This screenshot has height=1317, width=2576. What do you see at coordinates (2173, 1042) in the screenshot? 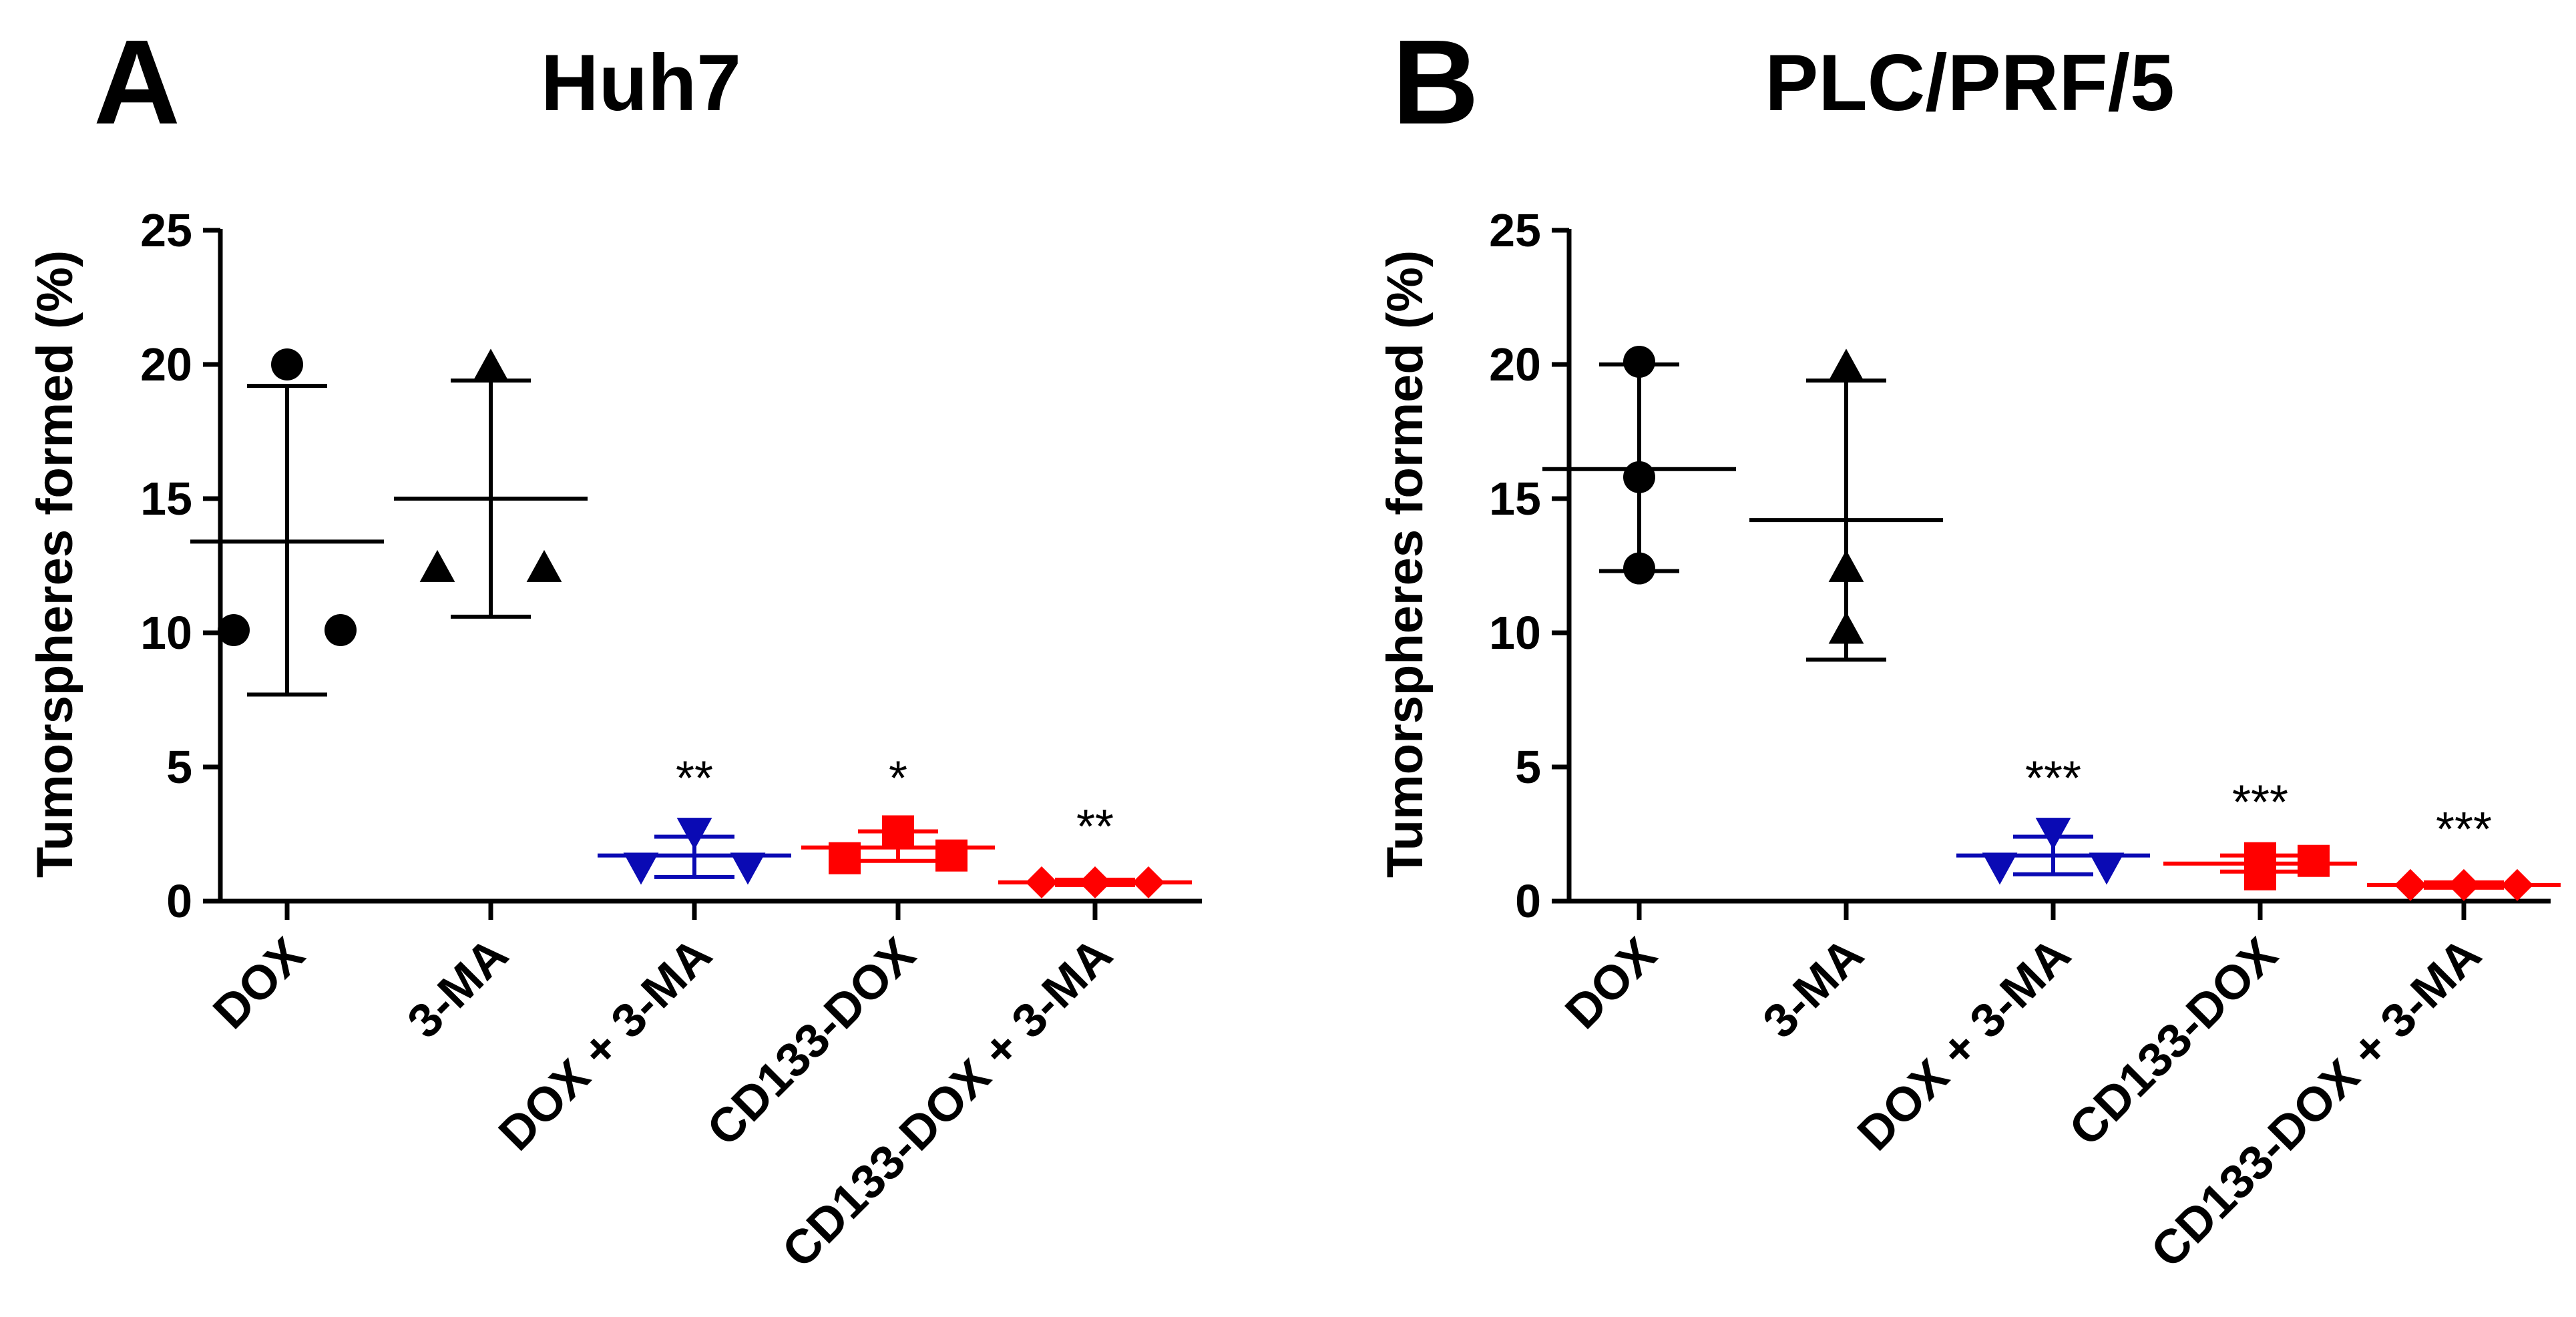
I see `x-tick-label: CD133-DOX` at bounding box center [2173, 1042].